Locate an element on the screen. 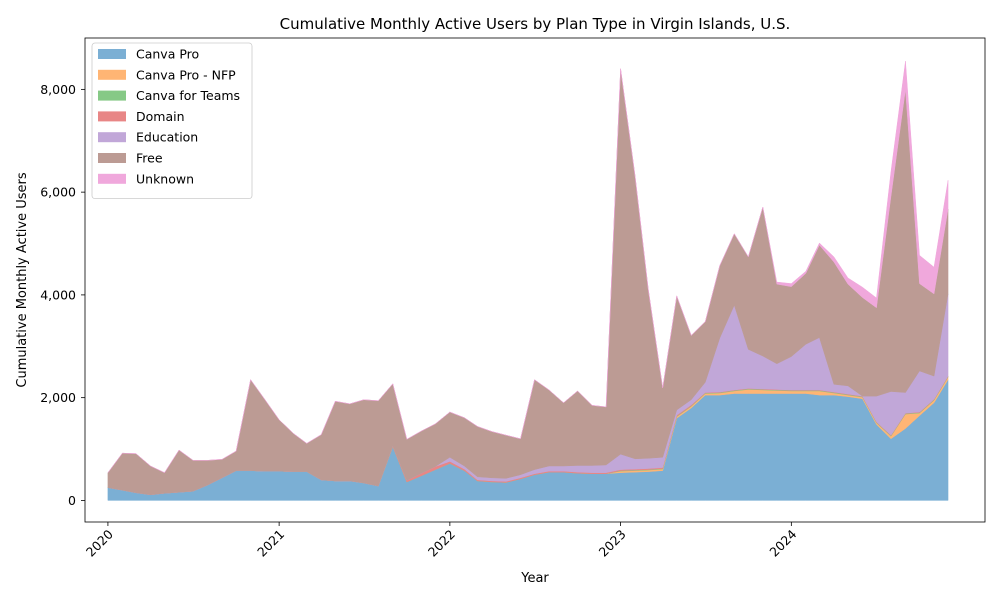 This screenshot has height=600, width=1000. legend-label: Canva for Teams is located at coordinates (188, 95).